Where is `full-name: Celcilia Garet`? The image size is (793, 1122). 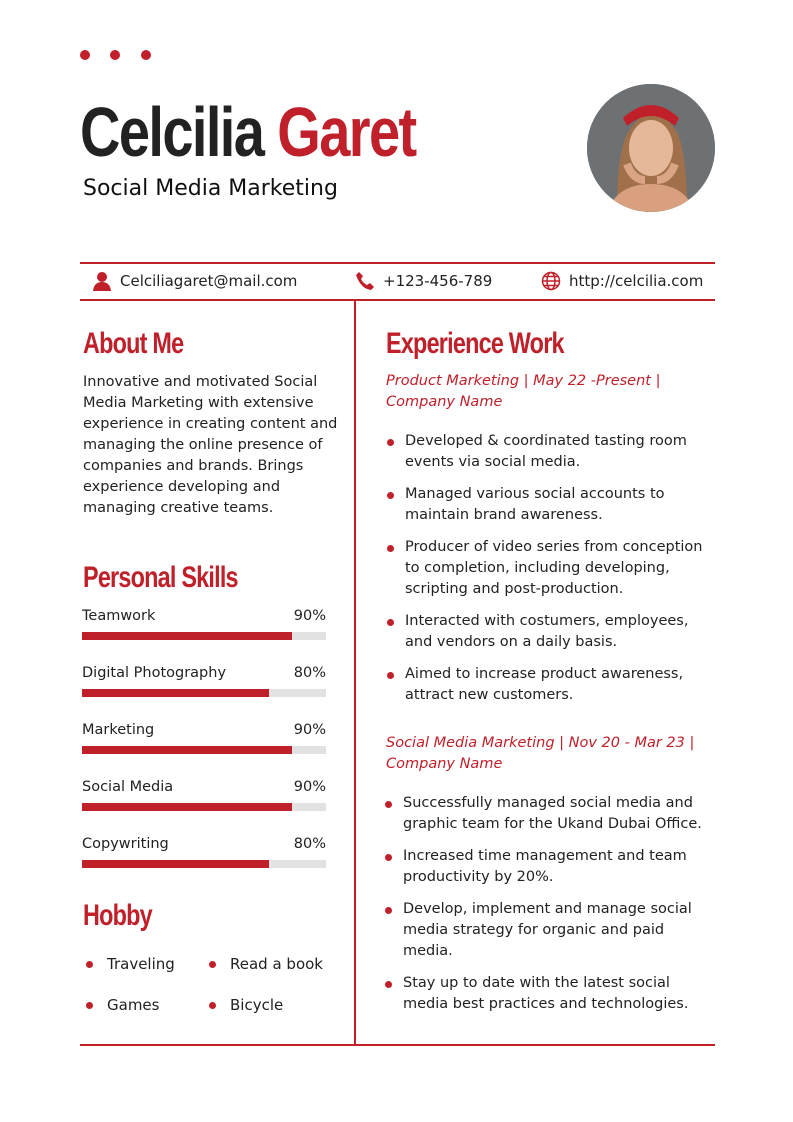 full-name: Celcilia Garet is located at coordinates (248, 132).